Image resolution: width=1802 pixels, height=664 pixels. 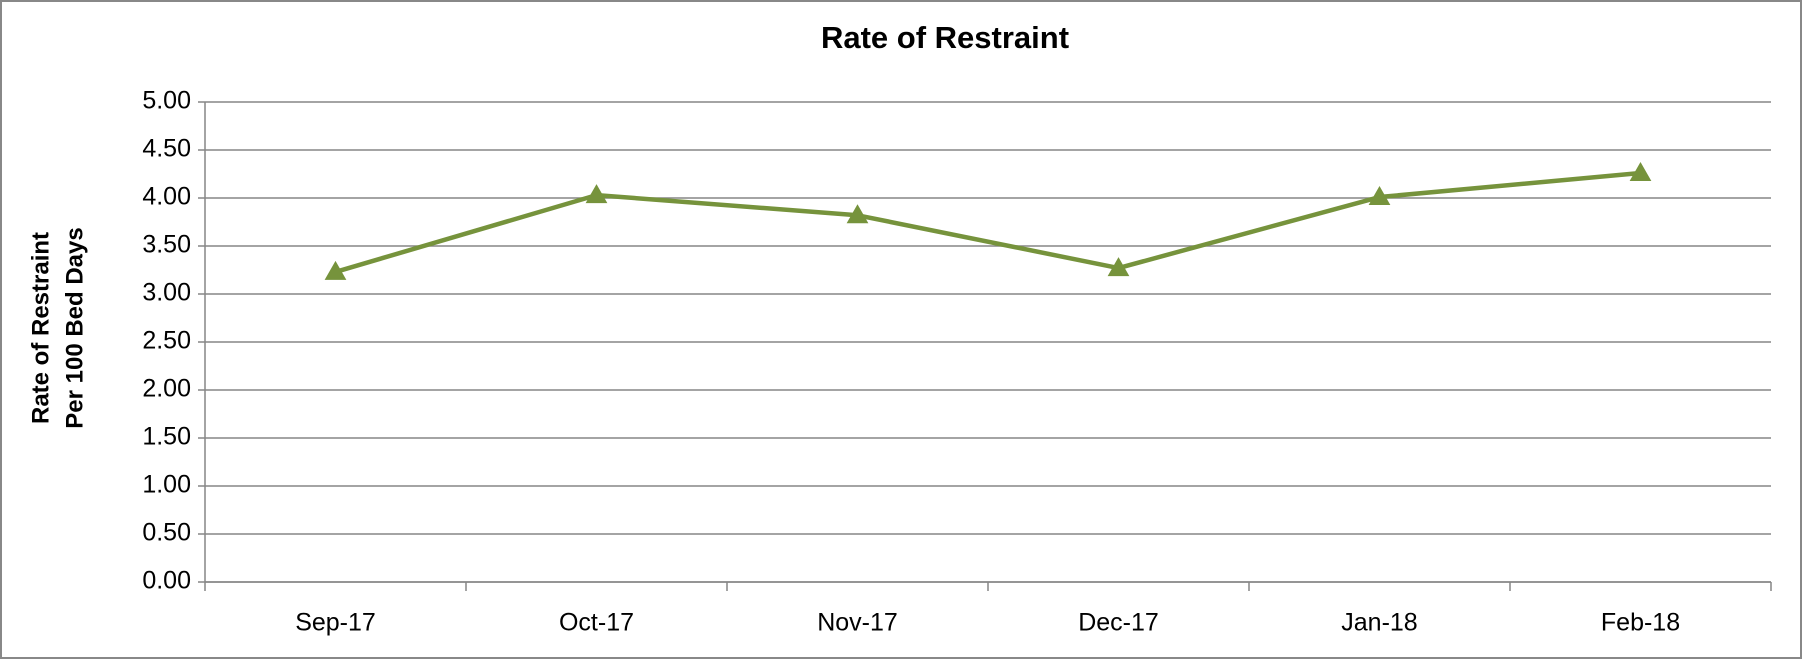 What do you see at coordinates (166, 485) in the screenshot?
I see `y-tick-label: 1.00` at bounding box center [166, 485].